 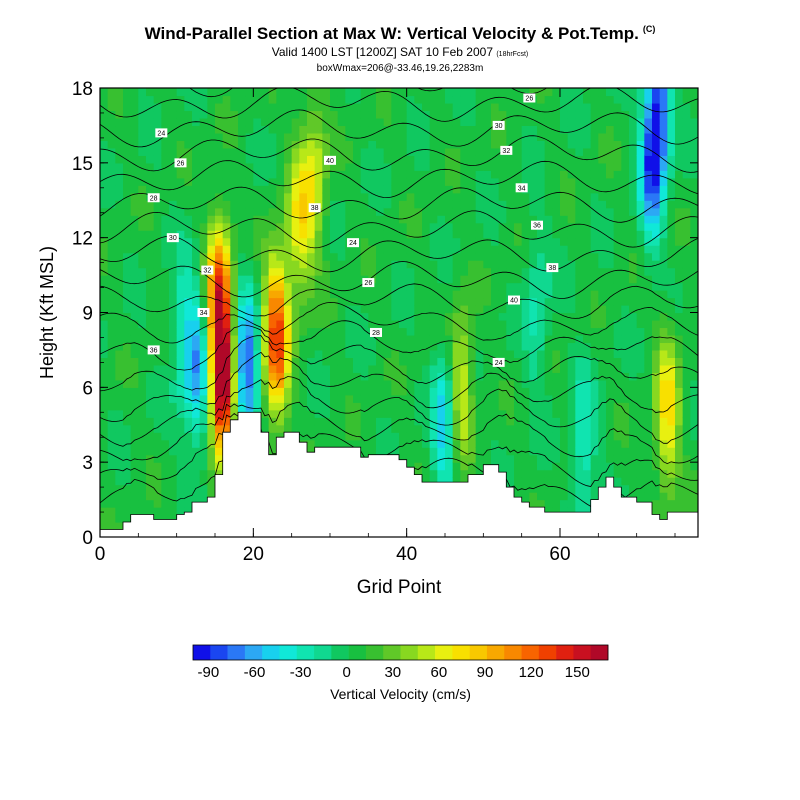 What do you see at coordinates (512, 54) in the screenshot?
I see `forecast-hour: (18hrFcst)` at bounding box center [512, 54].